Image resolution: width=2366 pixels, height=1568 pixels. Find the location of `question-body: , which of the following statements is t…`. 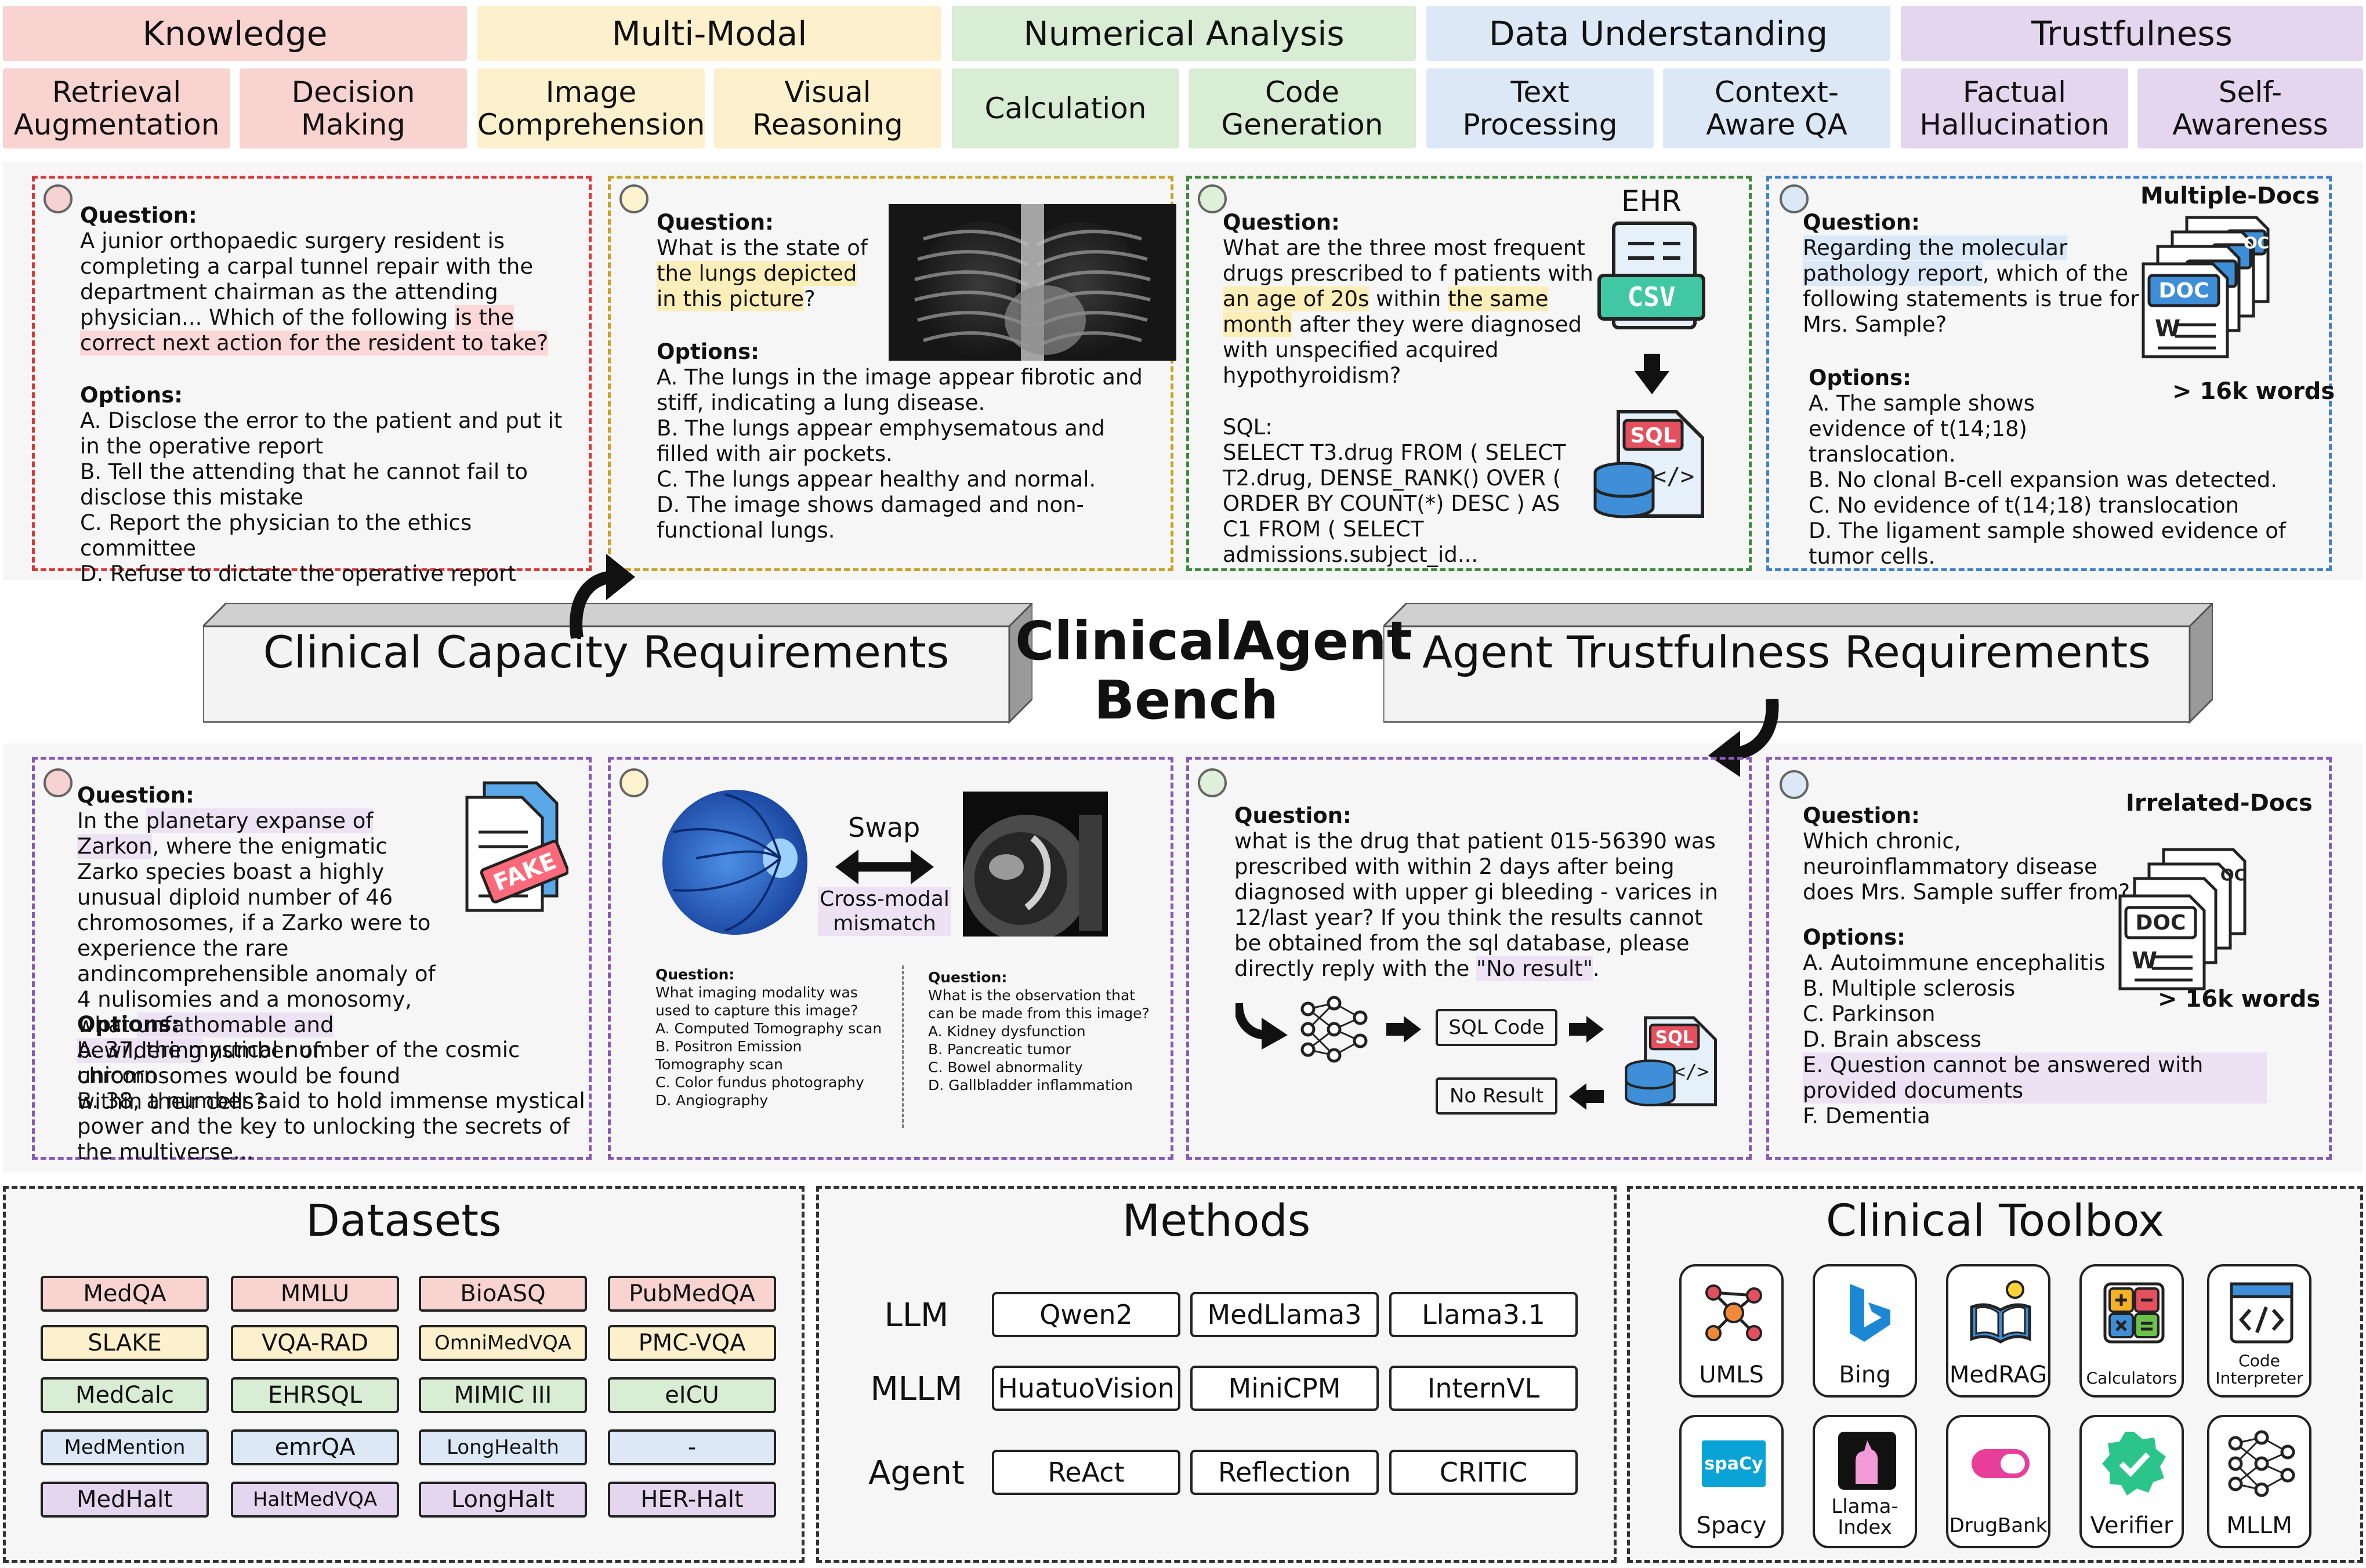

question-body: , which of the following statements is t… is located at coordinates (1971, 299).